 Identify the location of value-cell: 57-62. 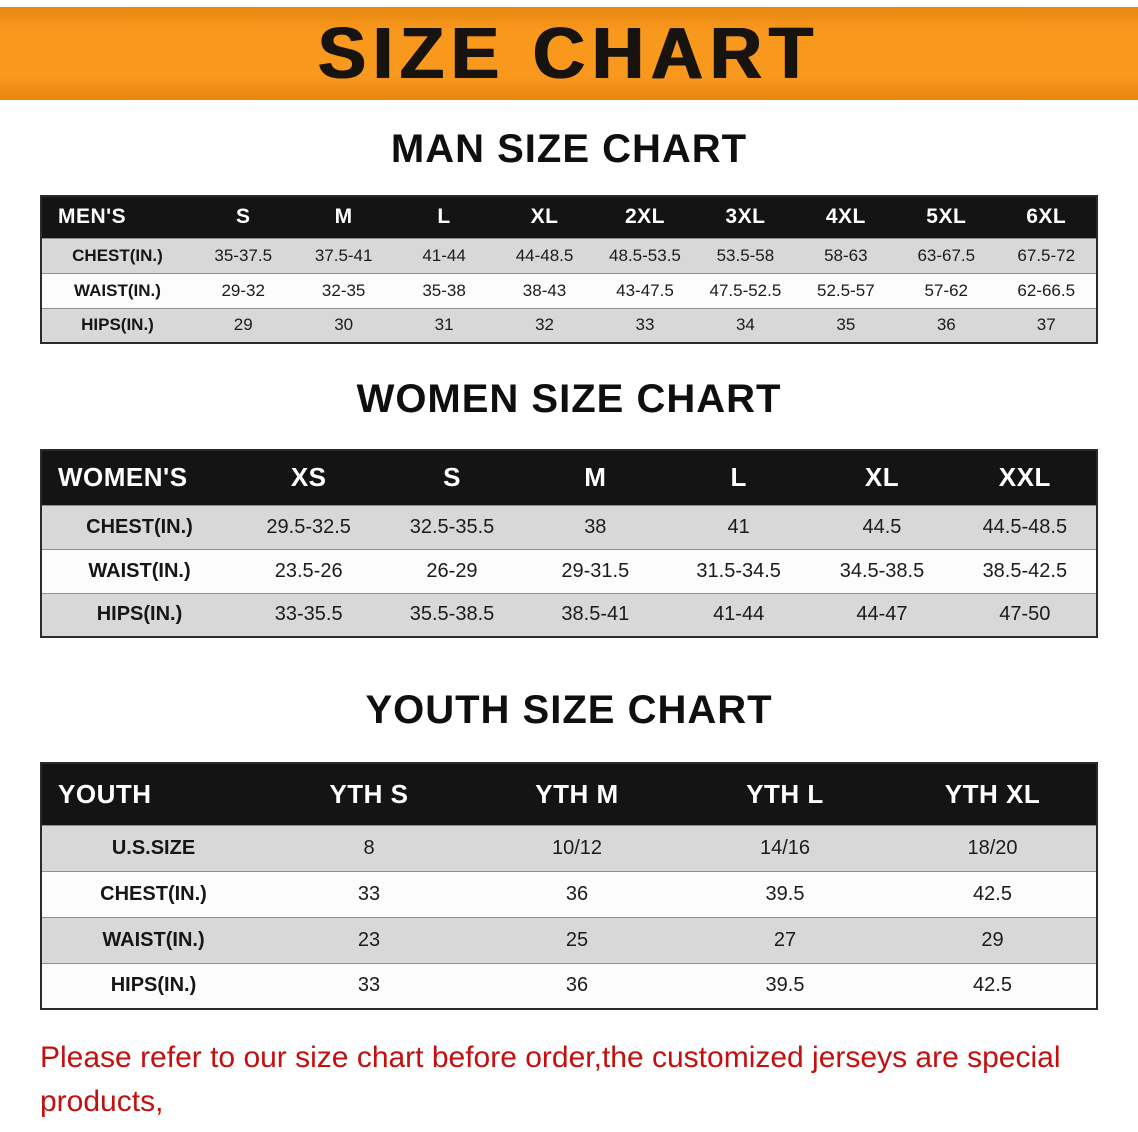
(946, 290).